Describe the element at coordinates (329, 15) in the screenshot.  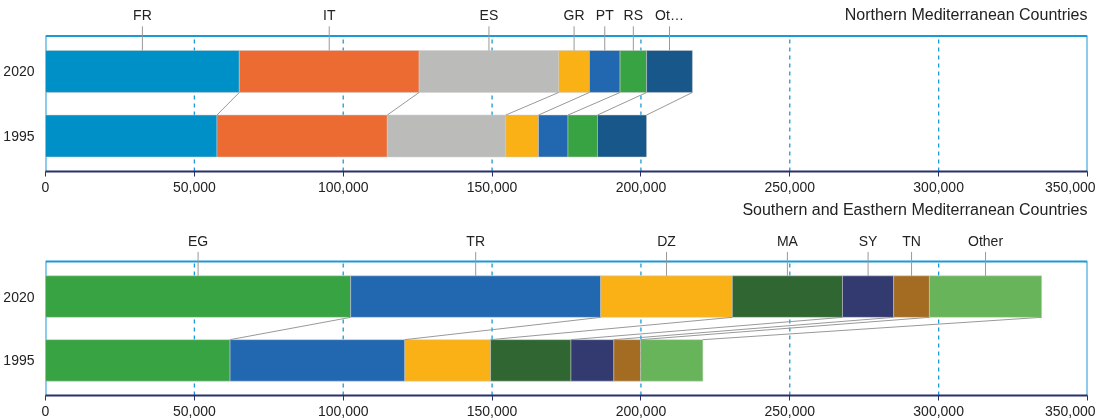
I see `series-label: IT` at that location.